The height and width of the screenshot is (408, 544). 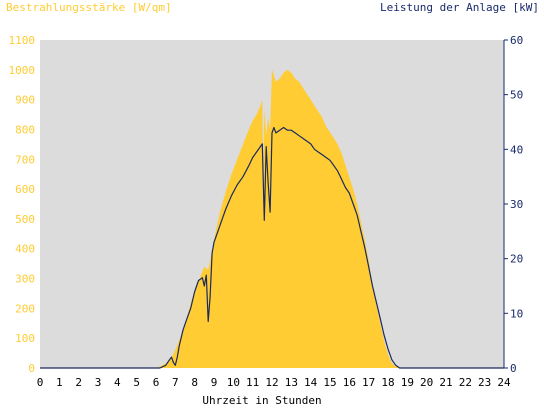 I want to click on x-tick-label: 6, so click(x=156, y=382).